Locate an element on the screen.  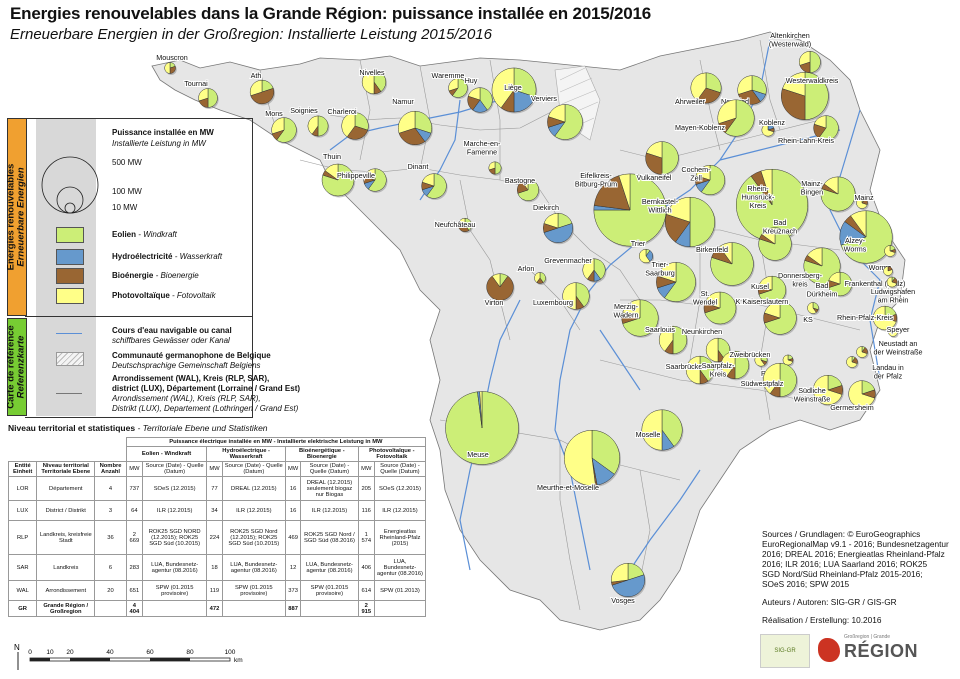
pie-altenkirchen-westerwald: Altenkirchen (Westerwald) is located at coordinates (795, 52).